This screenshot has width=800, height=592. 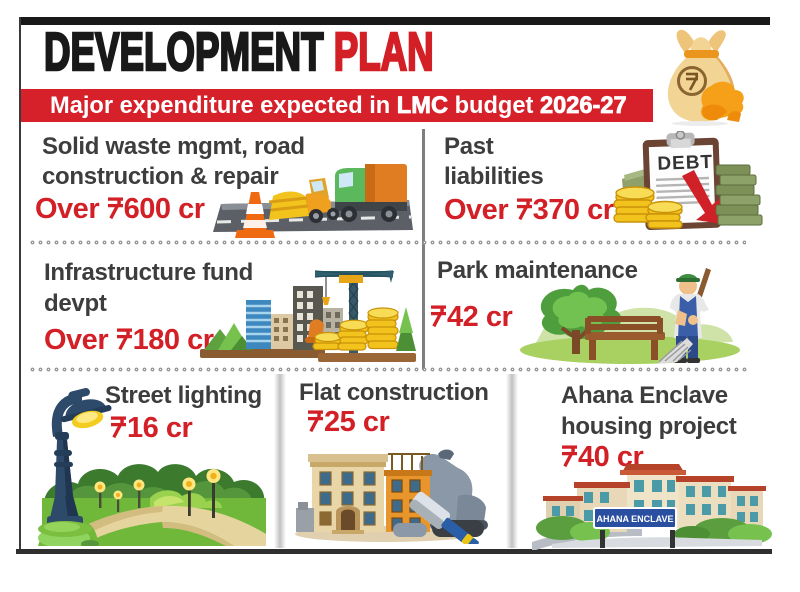 What do you see at coordinates (634, 519) in the screenshot?
I see `svg-text: AHANA ENCLAVE` at bounding box center [634, 519].